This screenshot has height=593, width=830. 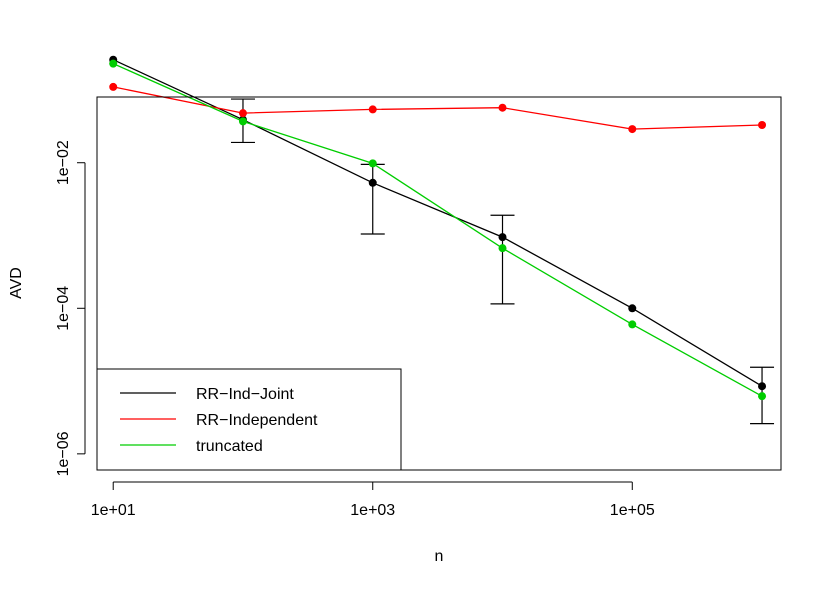 I want to click on x-tick-label: 1e+03, so click(x=372, y=510).